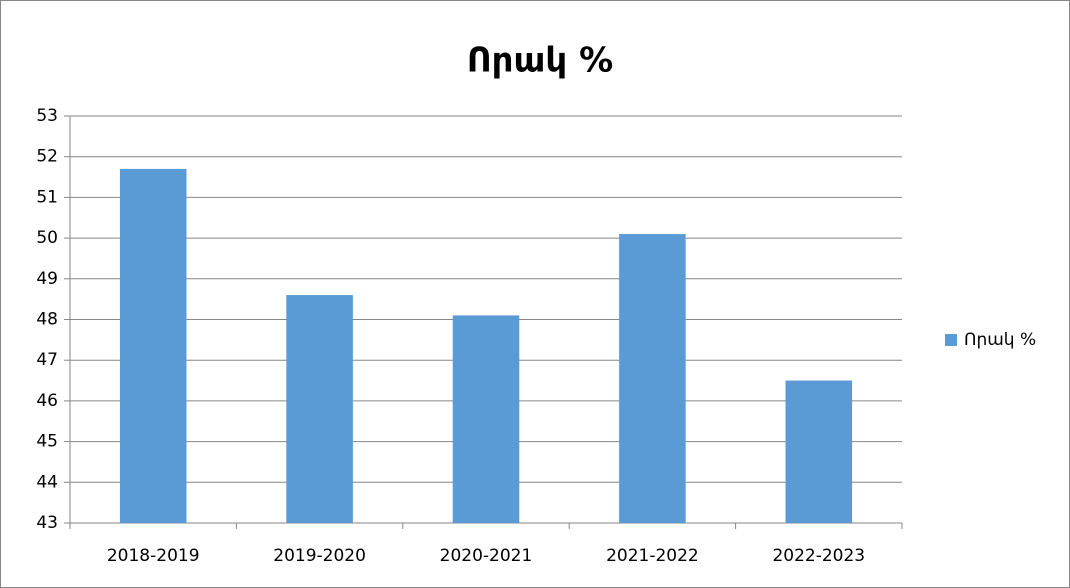 The width and height of the screenshot is (1070, 588). What do you see at coordinates (47, 320) in the screenshot?
I see `y-tick-label: 48` at bounding box center [47, 320].